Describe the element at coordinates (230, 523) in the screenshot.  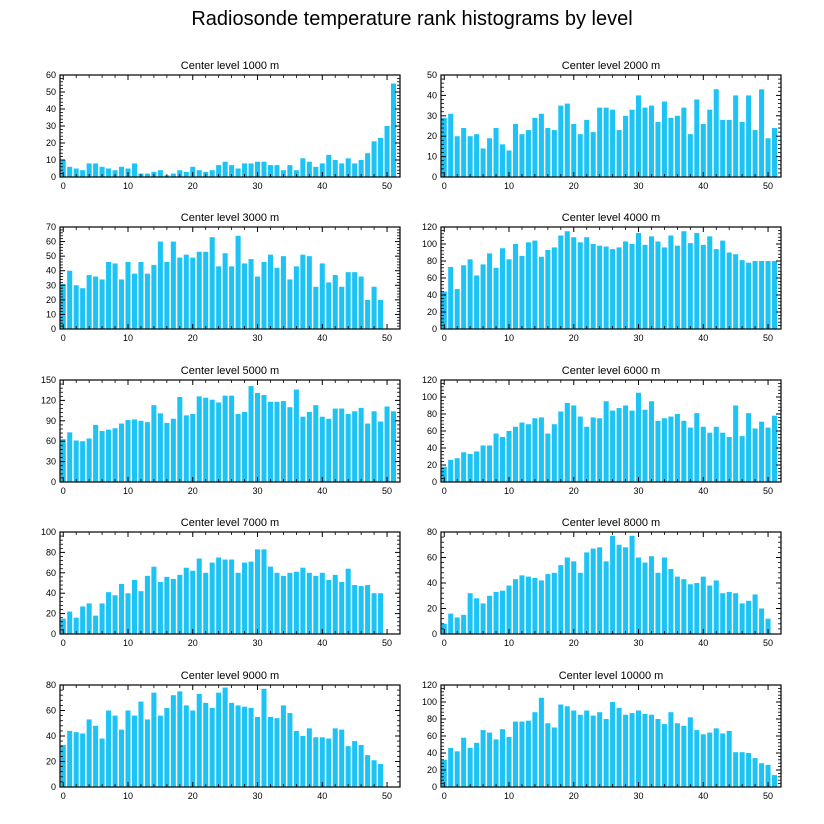
I see `panel-title: Center level 7000 m` at that location.